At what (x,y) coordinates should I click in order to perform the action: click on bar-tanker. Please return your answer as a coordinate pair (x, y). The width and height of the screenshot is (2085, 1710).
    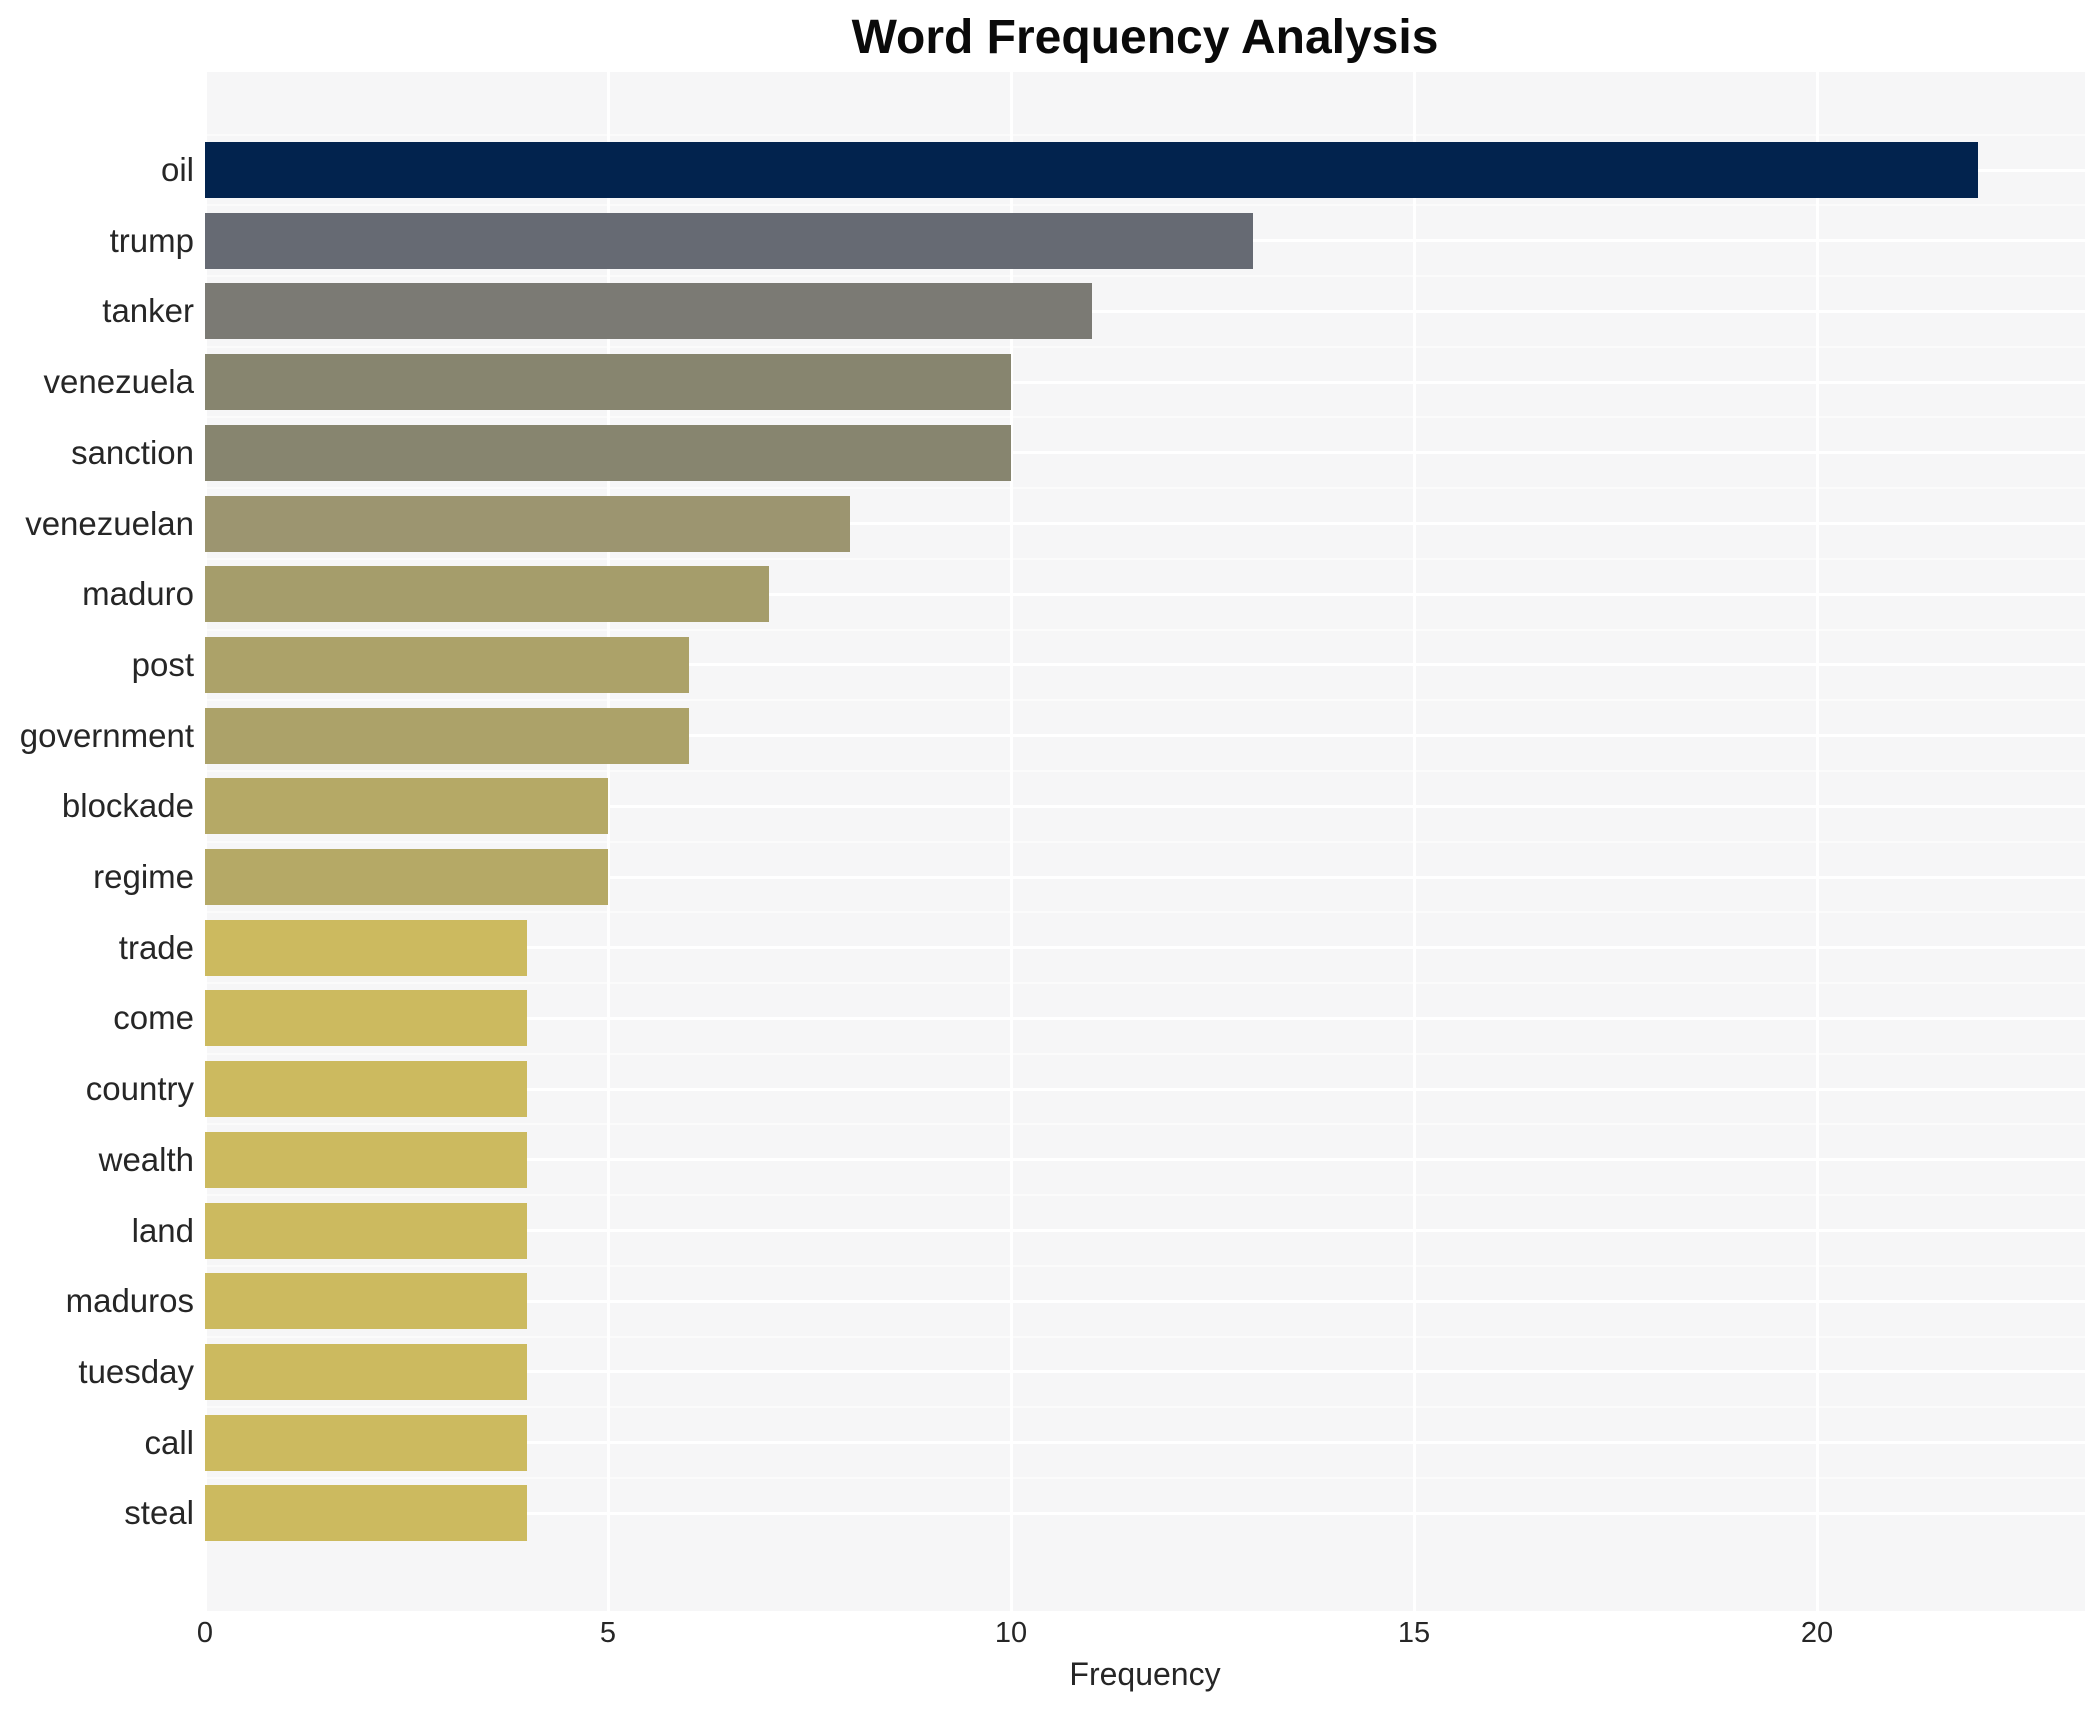
    Looking at the image, I should click on (648, 311).